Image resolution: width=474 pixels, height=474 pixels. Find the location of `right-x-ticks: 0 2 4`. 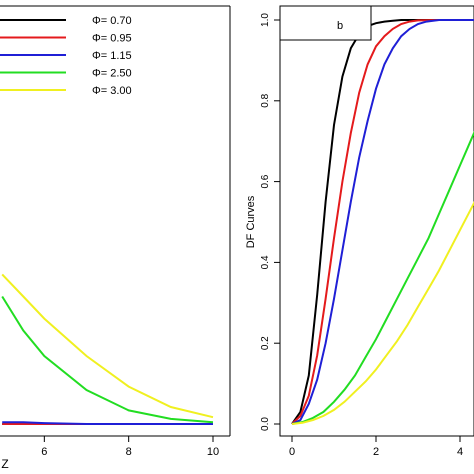

right-x-ticks: 0 2 4 is located at coordinates (376, 447).